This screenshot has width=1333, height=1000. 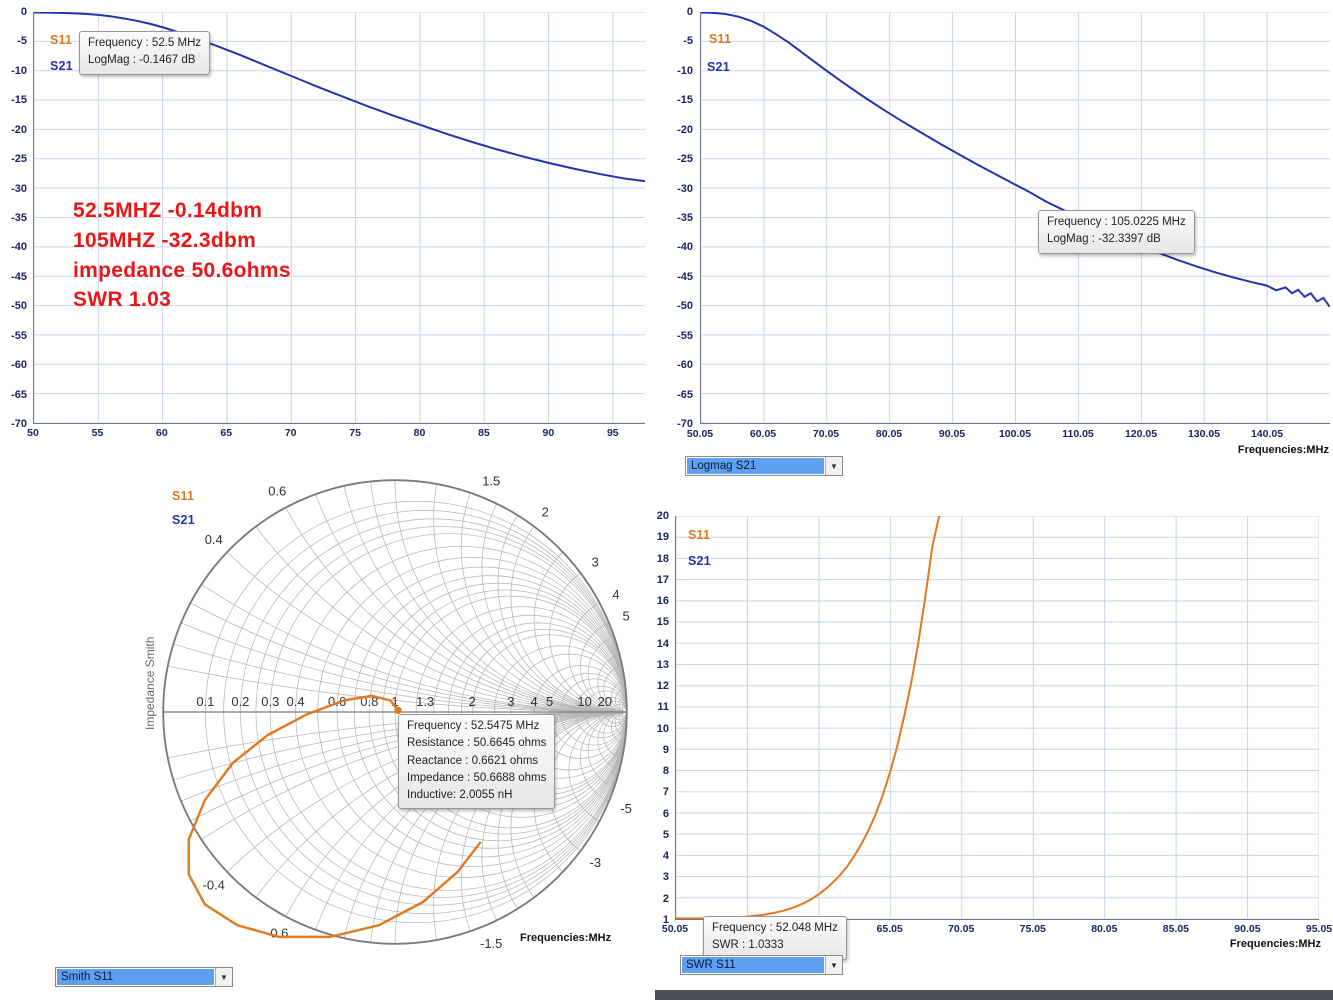 What do you see at coordinates (596, 862) in the screenshot?
I see `svg-text: -3` at bounding box center [596, 862].